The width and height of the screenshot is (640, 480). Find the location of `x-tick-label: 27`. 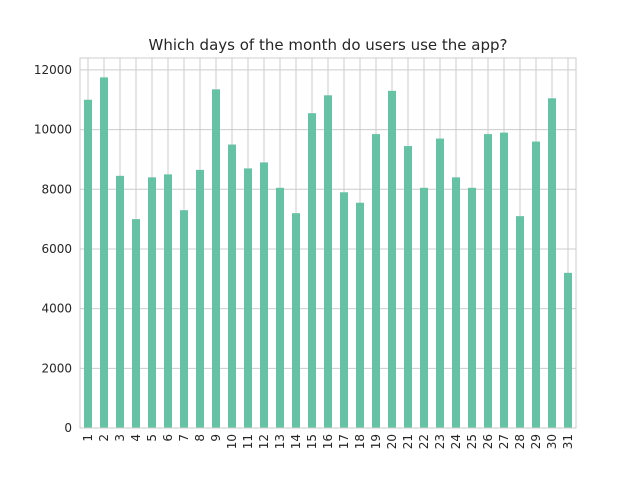

x-tick-label: 27 is located at coordinates (504, 441).